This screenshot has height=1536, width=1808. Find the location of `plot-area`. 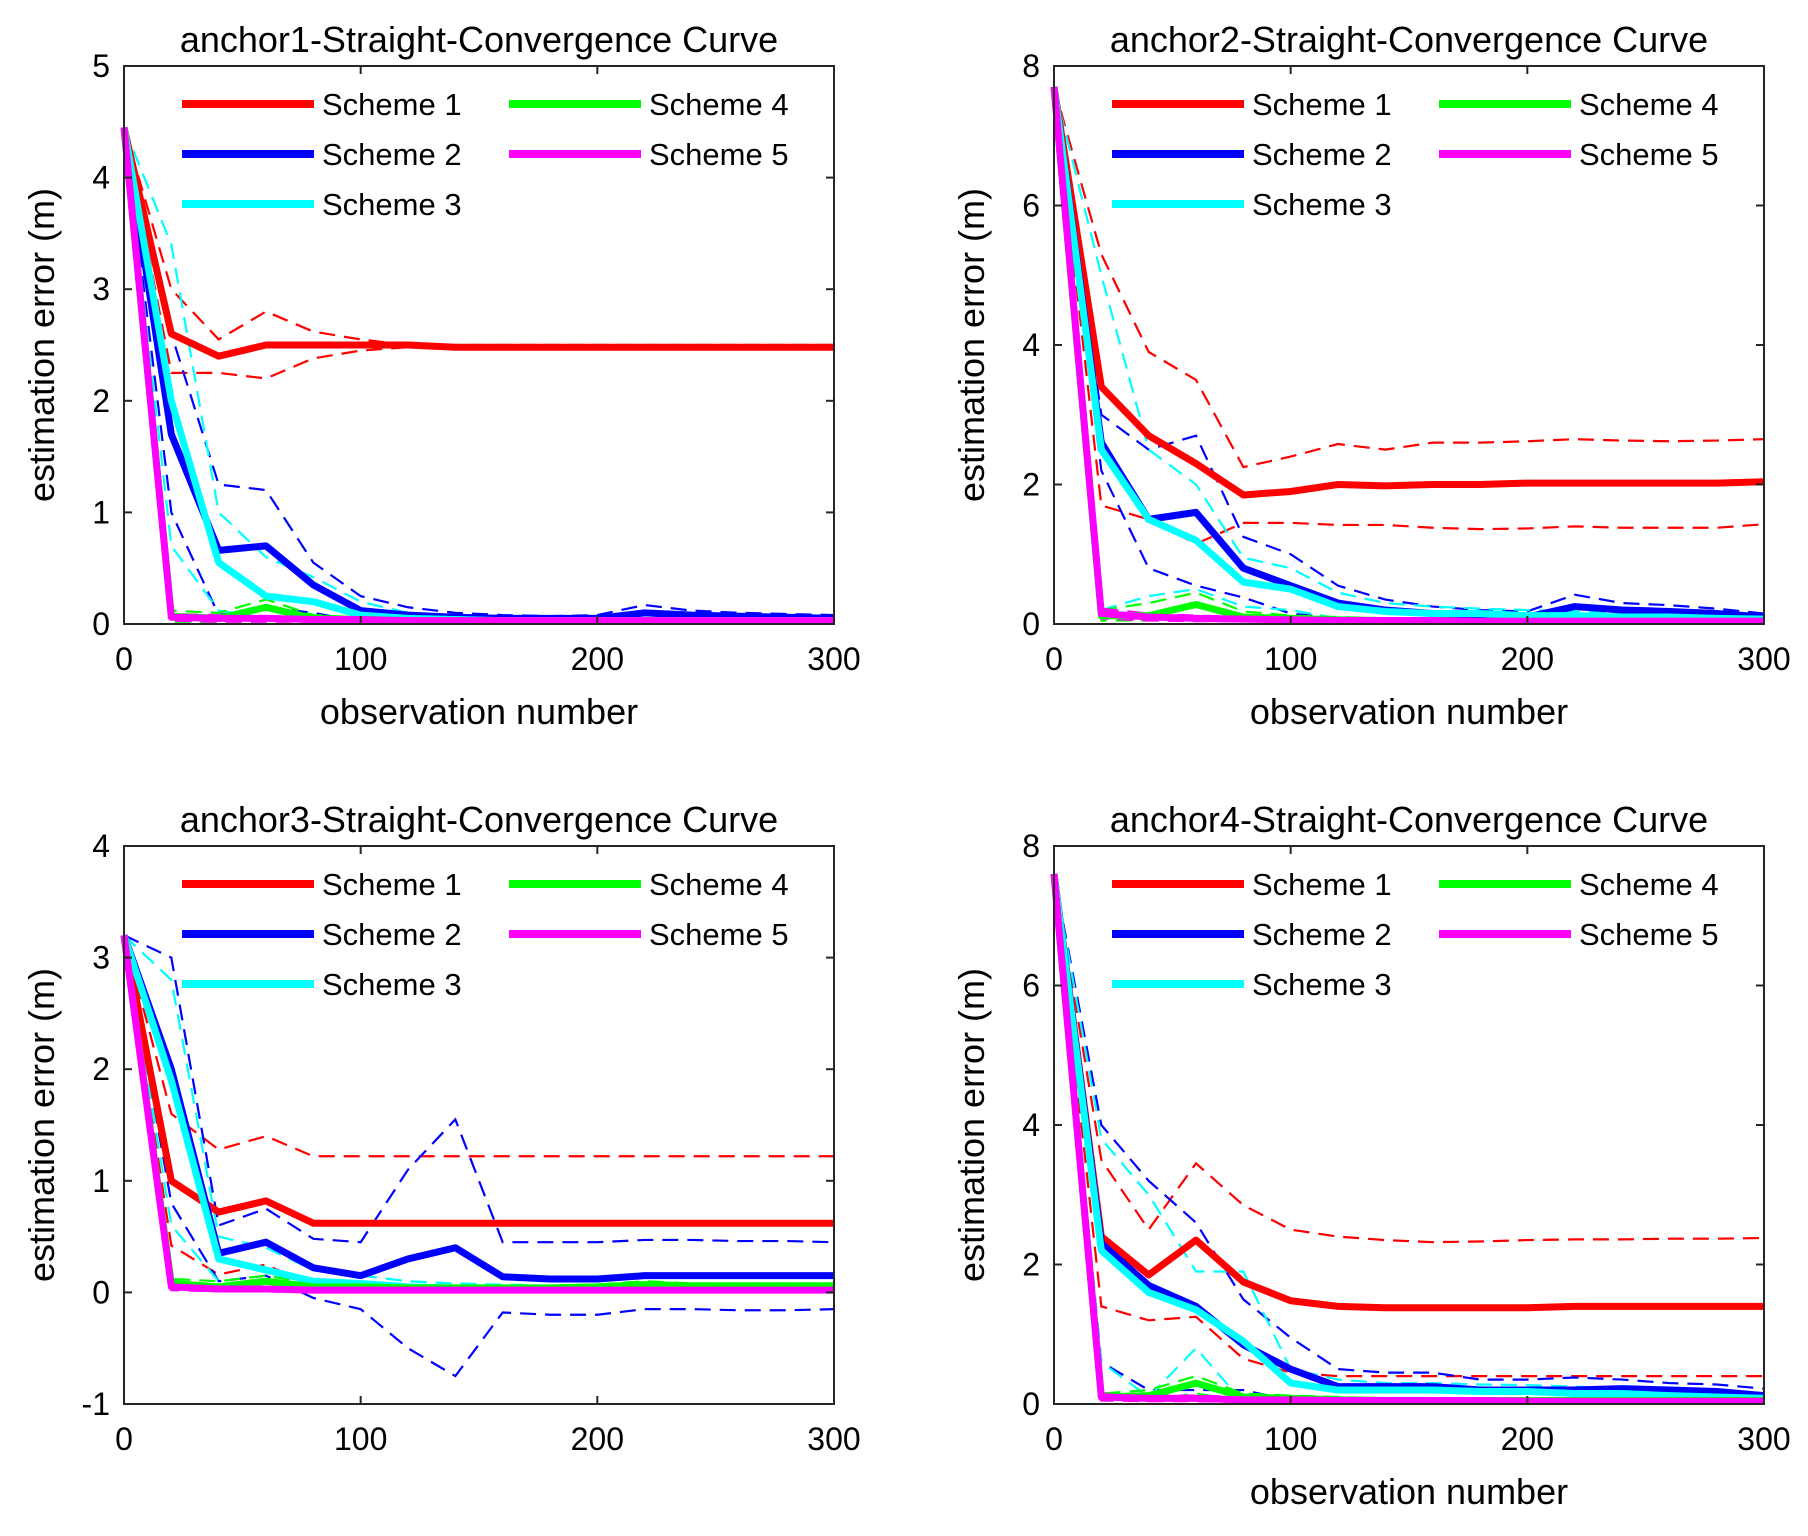

plot-area is located at coordinates (479, 1125).